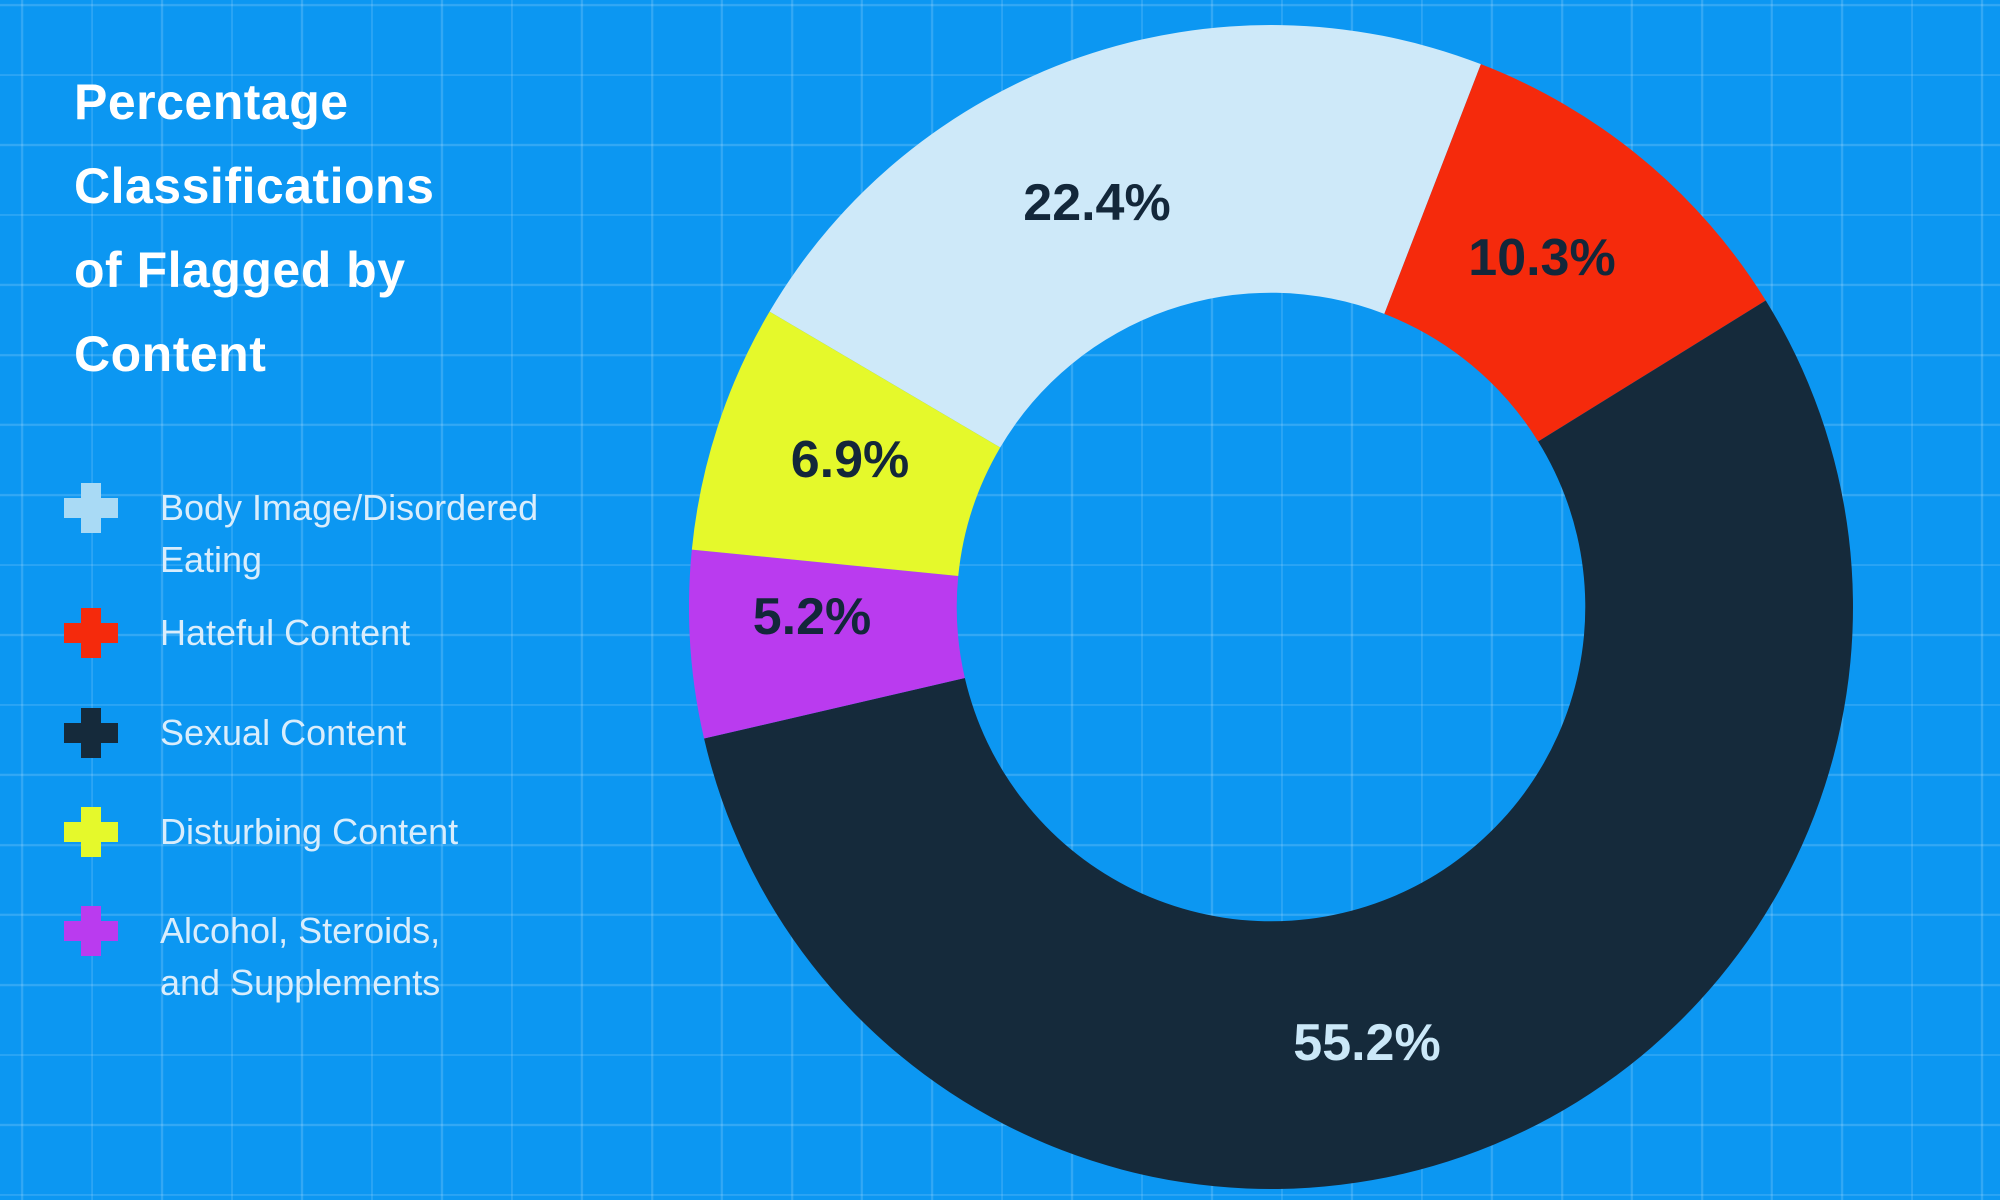  I want to click on legend-item-sexual: Sexual Content, so click(235, 733).